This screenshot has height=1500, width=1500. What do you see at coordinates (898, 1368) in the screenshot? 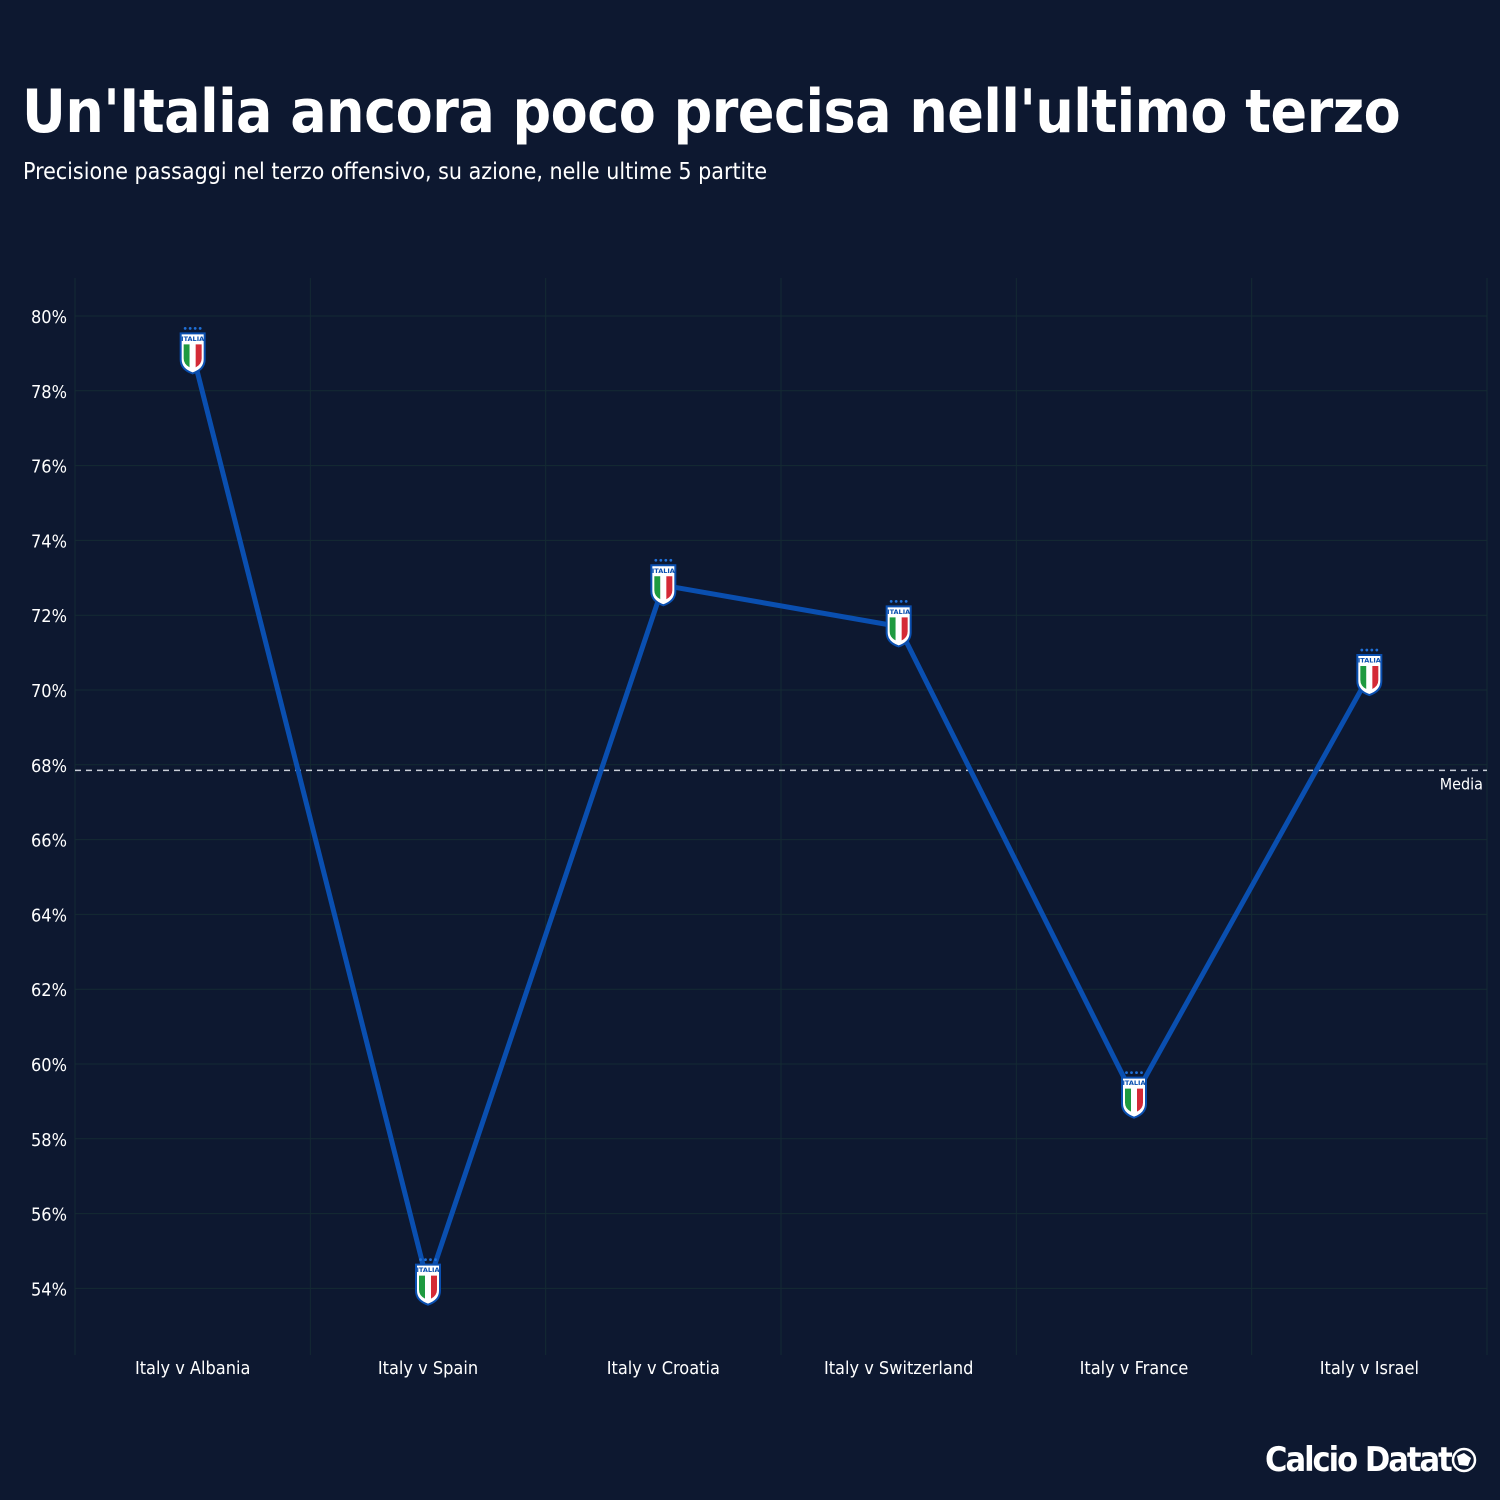
I see `x-tick-label: Italy v Switzerland` at bounding box center [898, 1368].